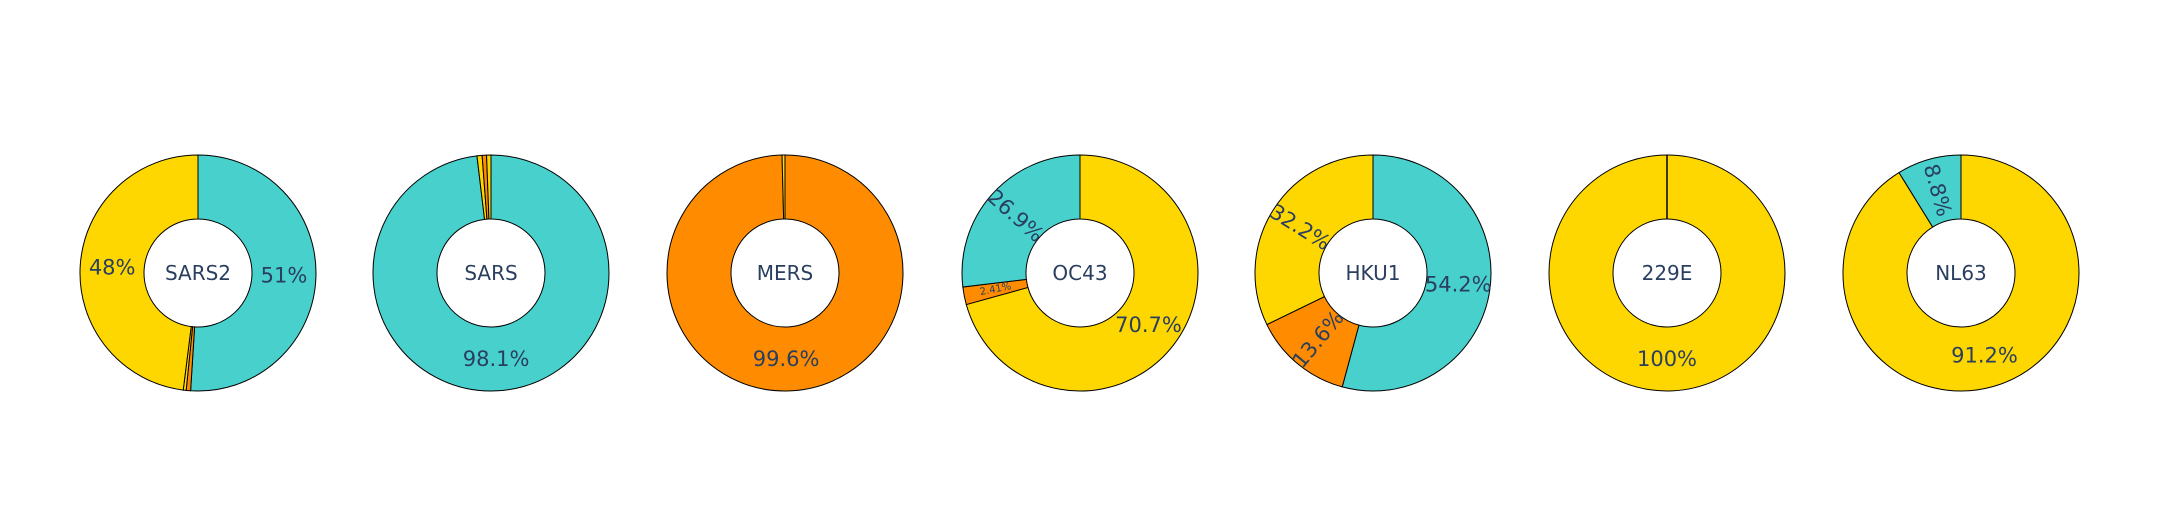  What do you see at coordinates (1148, 325) in the screenshot?
I see `slice-label: 70.7%` at bounding box center [1148, 325].